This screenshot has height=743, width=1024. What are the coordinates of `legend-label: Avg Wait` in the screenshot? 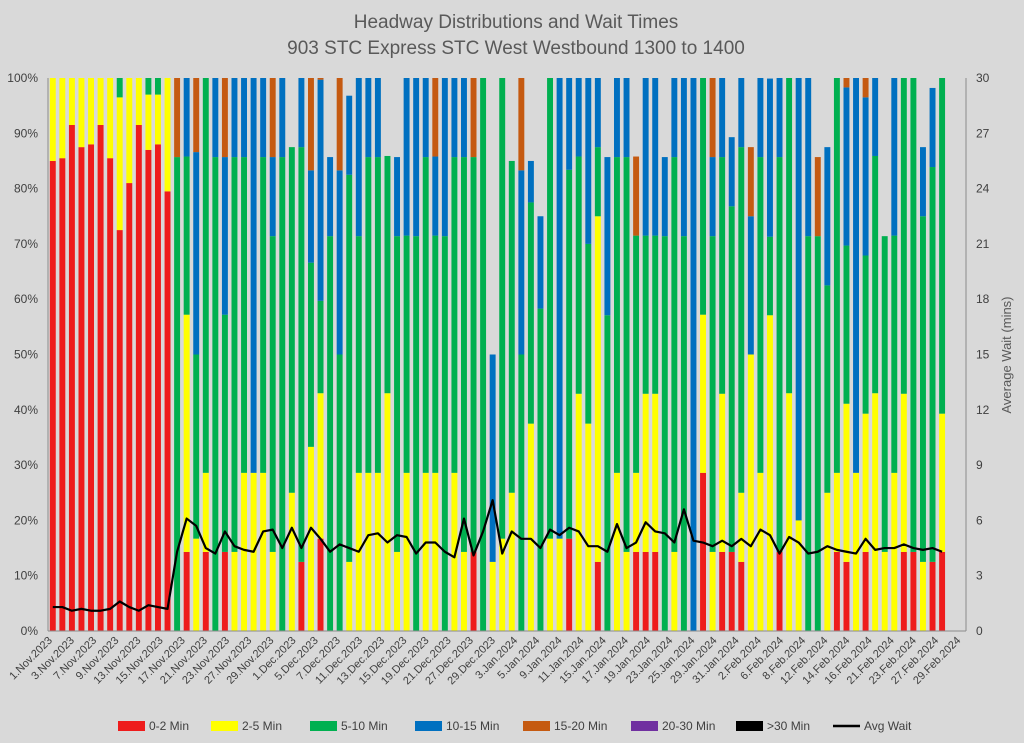 It's located at (888, 726).